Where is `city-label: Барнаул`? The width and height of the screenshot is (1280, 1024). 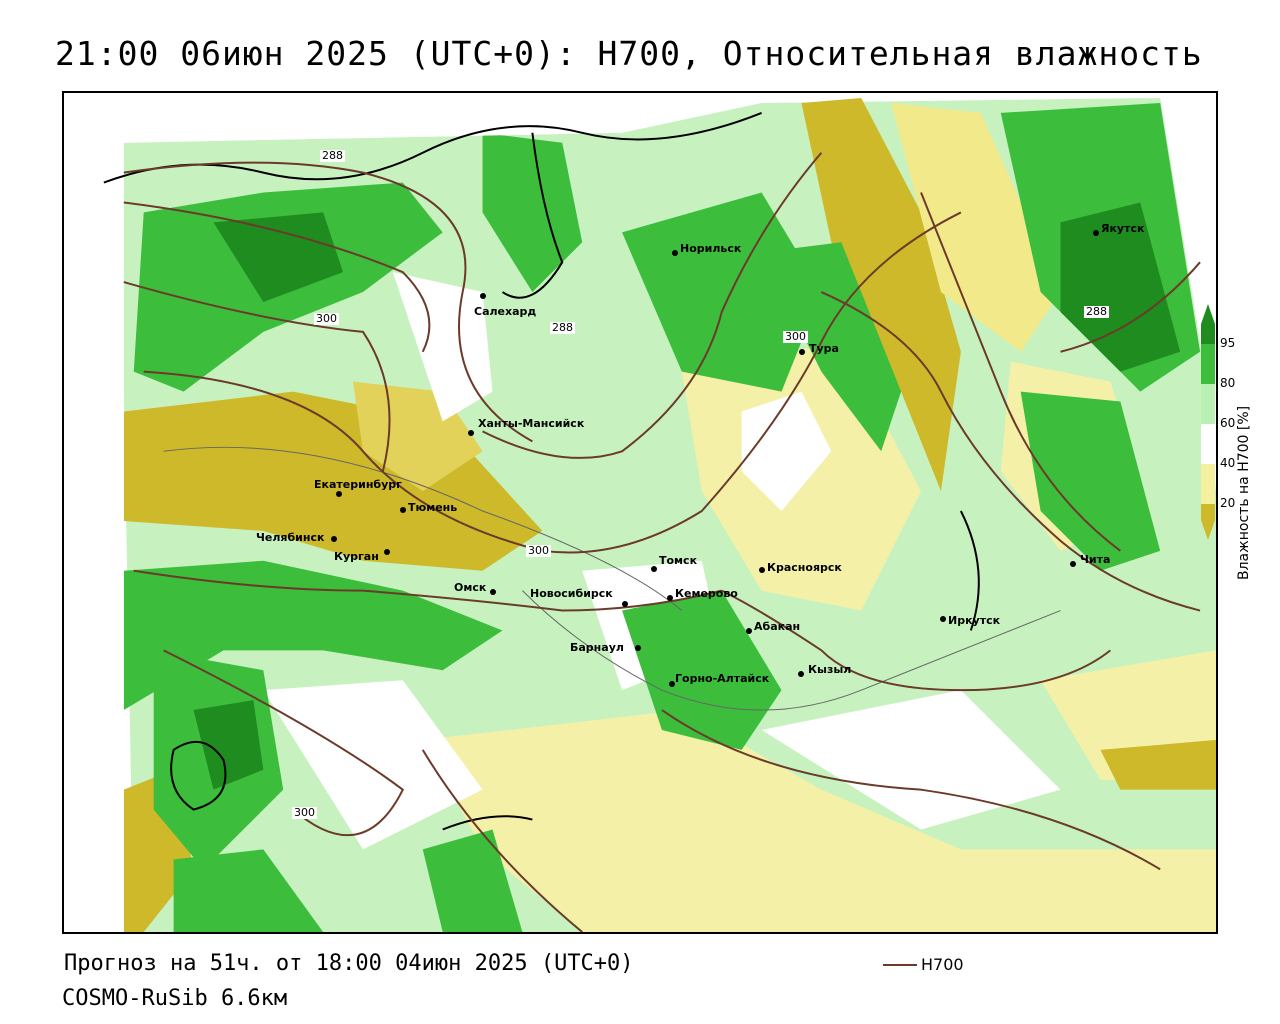 city-label: Барнаул is located at coordinates (597, 647).